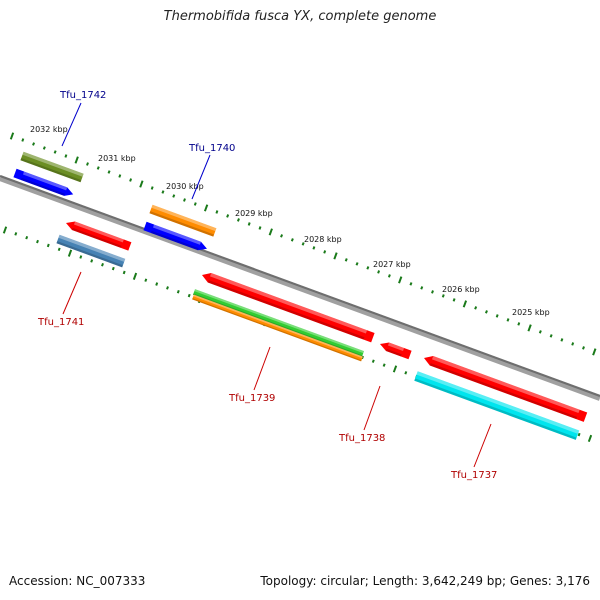 This screenshot has height=600, width=600. I want to click on gene-bar-olive, so click(52, 167).